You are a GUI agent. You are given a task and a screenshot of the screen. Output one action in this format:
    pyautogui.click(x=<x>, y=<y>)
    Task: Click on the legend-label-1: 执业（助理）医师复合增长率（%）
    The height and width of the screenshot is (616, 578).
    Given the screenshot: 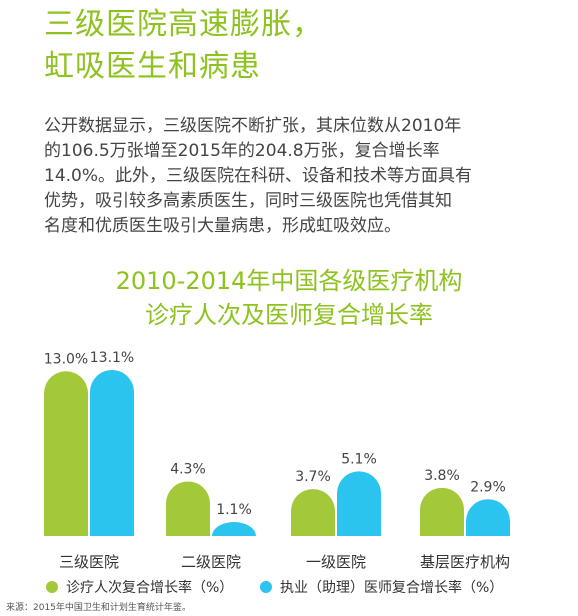 What is the action you would take?
    pyautogui.click(x=391, y=587)
    